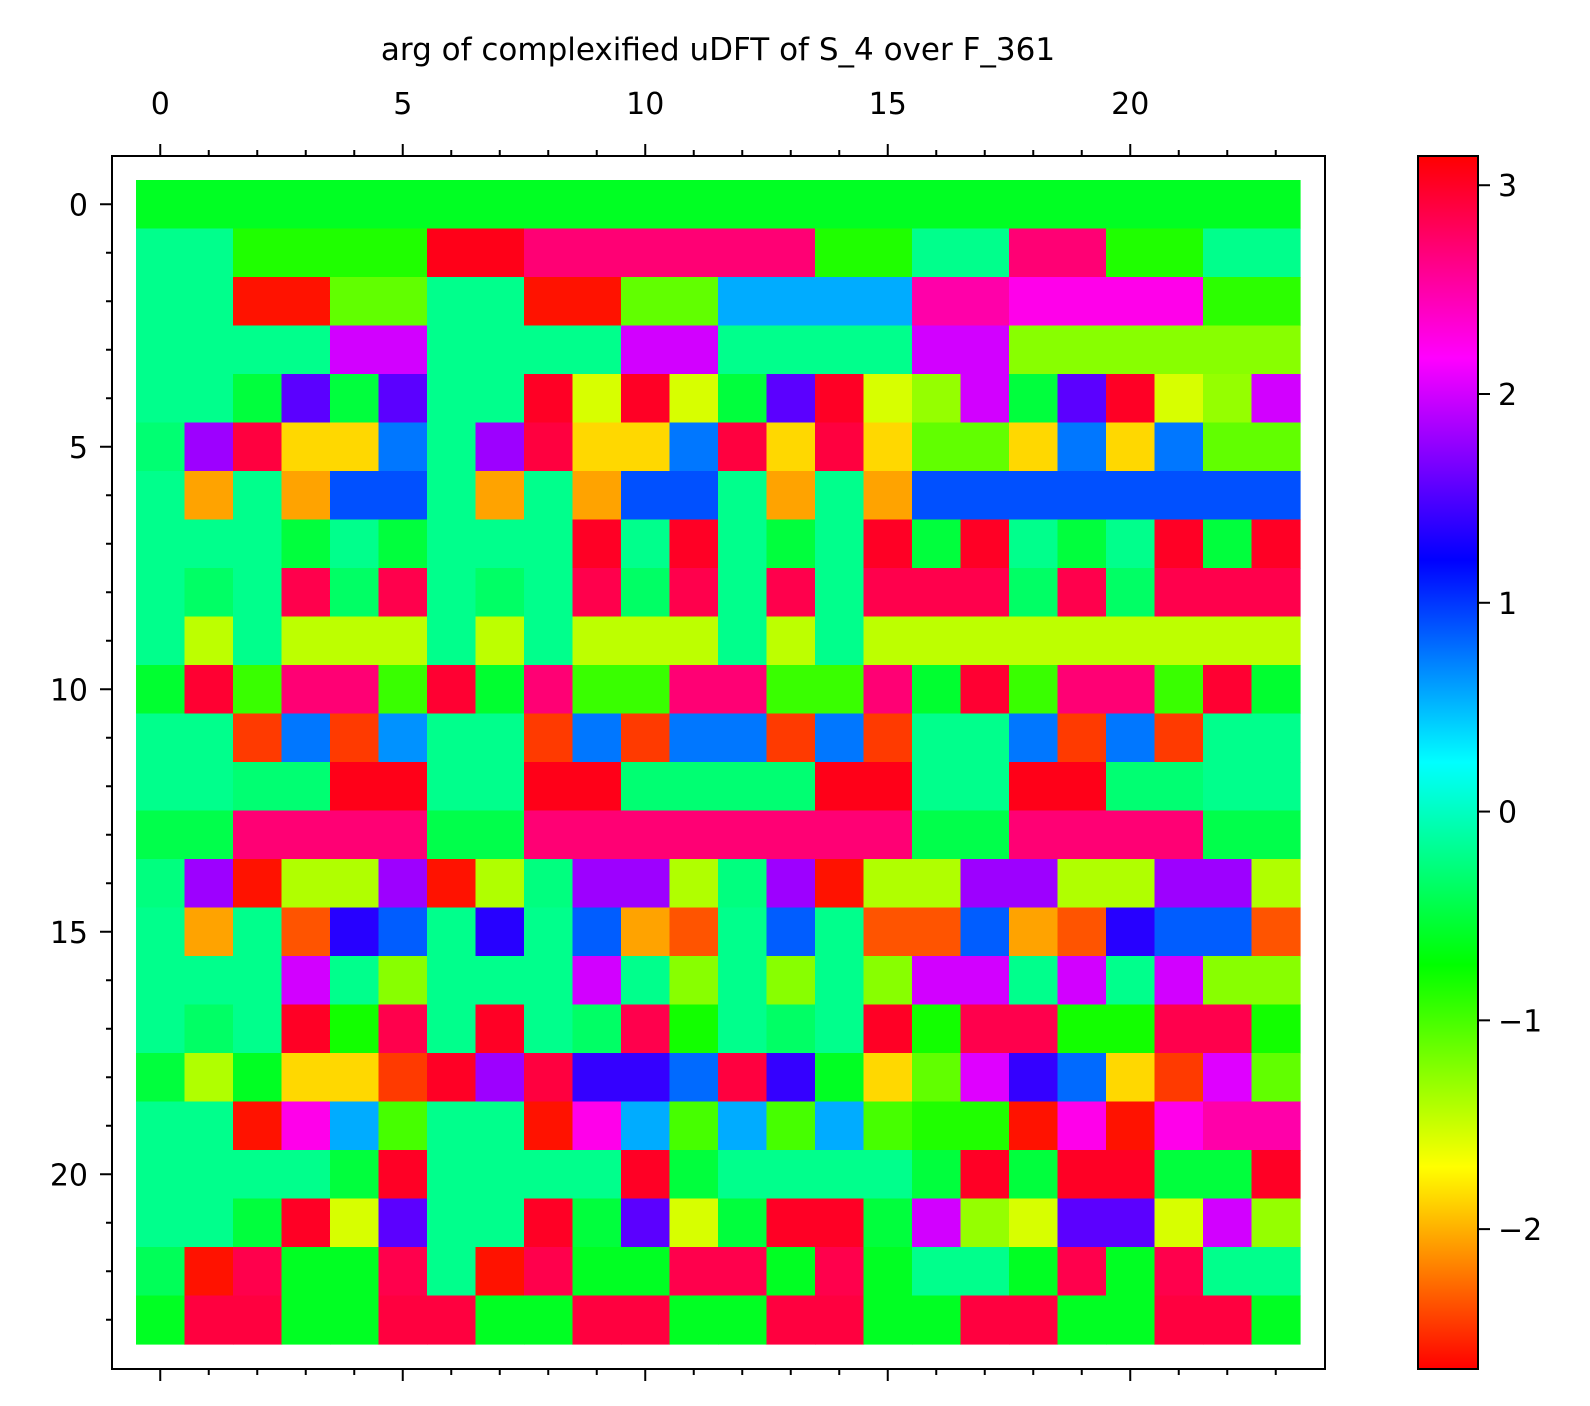 The height and width of the screenshot is (1406, 1590). What do you see at coordinates (888, 104) in the screenshot?
I see `x-tick-label: 15` at bounding box center [888, 104].